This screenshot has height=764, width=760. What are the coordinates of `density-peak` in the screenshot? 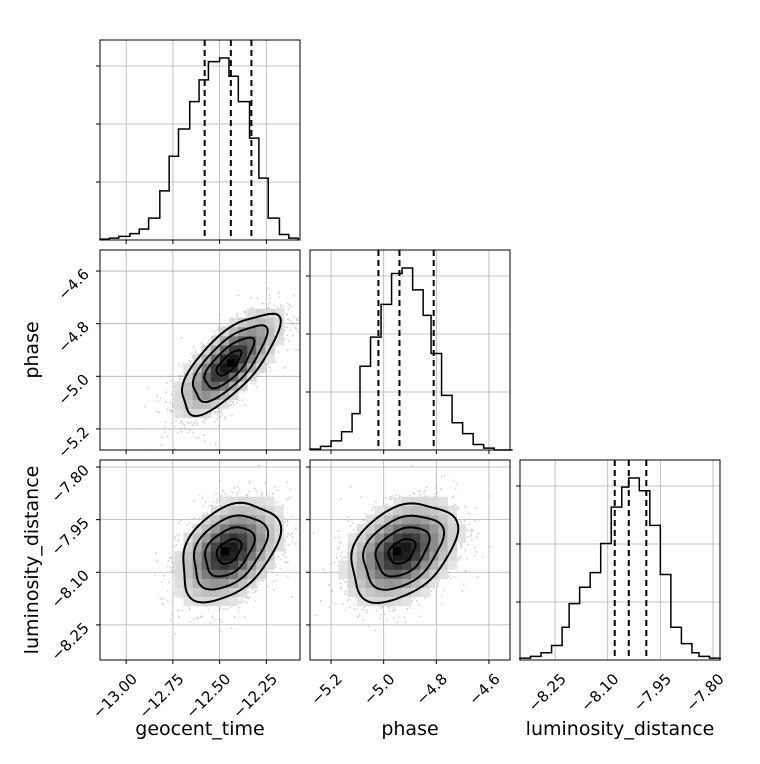 It's located at (396, 551).